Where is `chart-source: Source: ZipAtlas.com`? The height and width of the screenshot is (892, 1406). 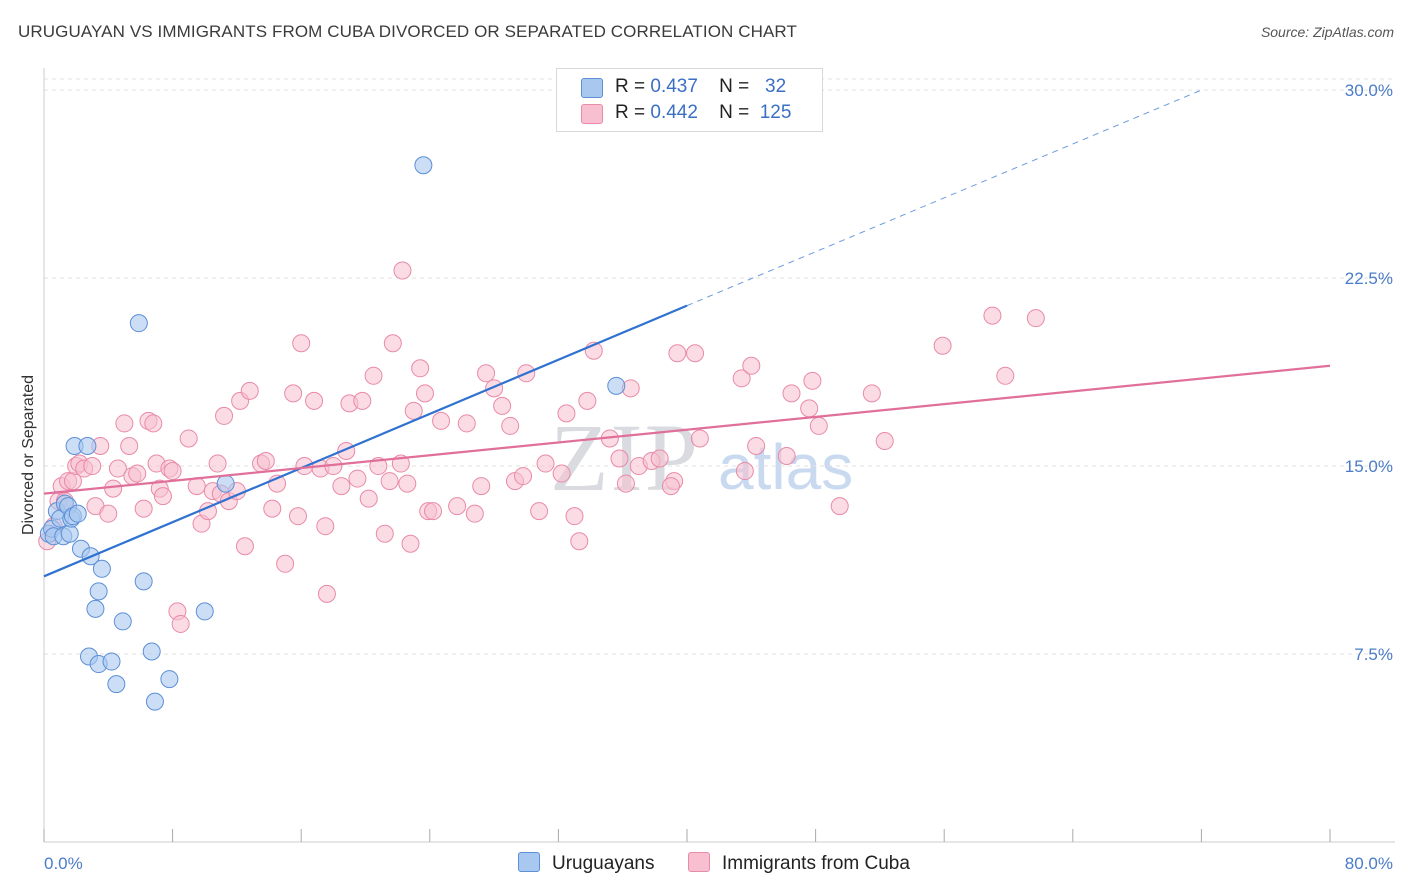 chart-source: Source: ZipAtlas.com is located at coordinates (1327, 32).